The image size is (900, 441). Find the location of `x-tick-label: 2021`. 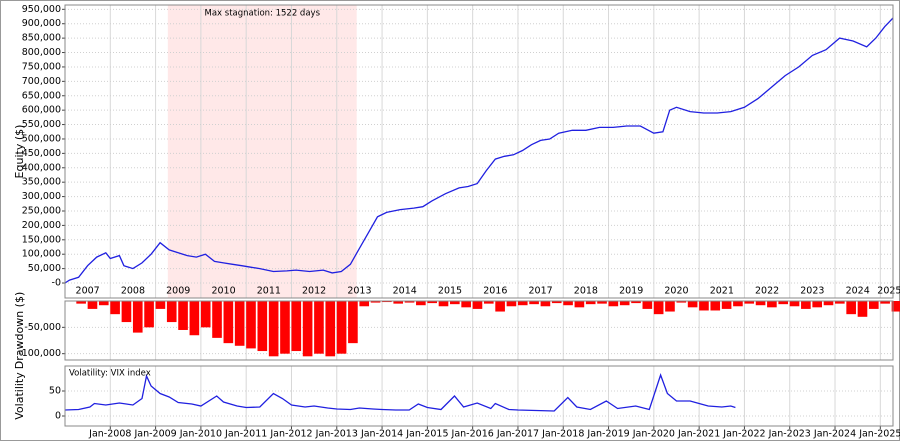

x-tick-label: 2021 is located at coordinates (722, 291).